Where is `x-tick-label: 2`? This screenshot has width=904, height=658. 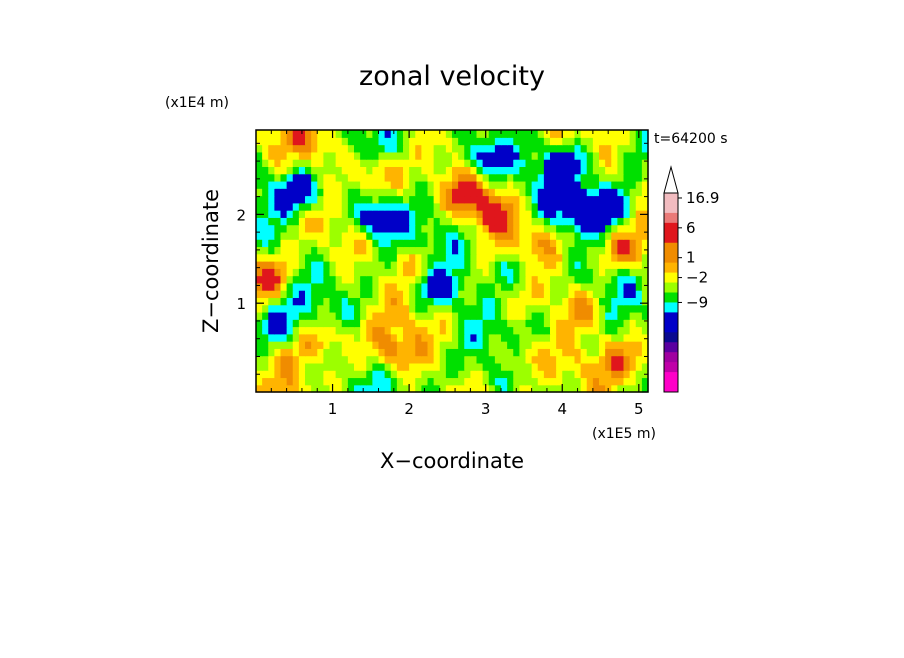 x-tick-label: 2 is located at coordinates (409, 409).